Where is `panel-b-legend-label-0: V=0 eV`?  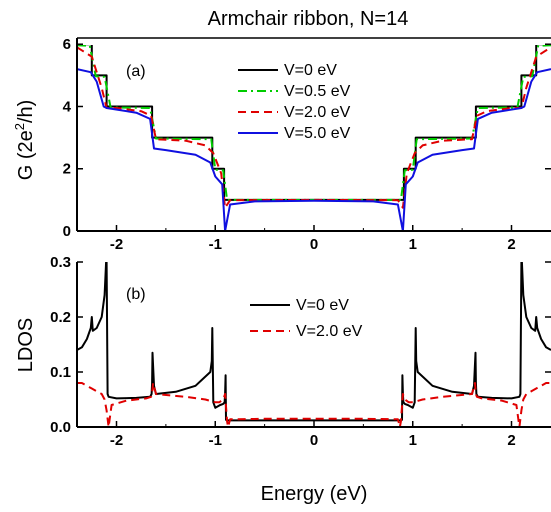
panel-b-legend-label-0: V=0 eV is located at coordinates (322, 305).